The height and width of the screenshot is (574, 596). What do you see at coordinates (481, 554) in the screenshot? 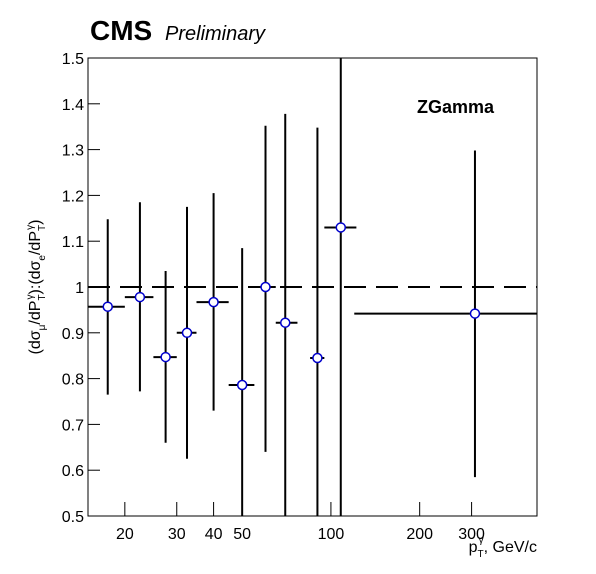
I see `x-axis-label-part: T` at bounding box center [481, 554].